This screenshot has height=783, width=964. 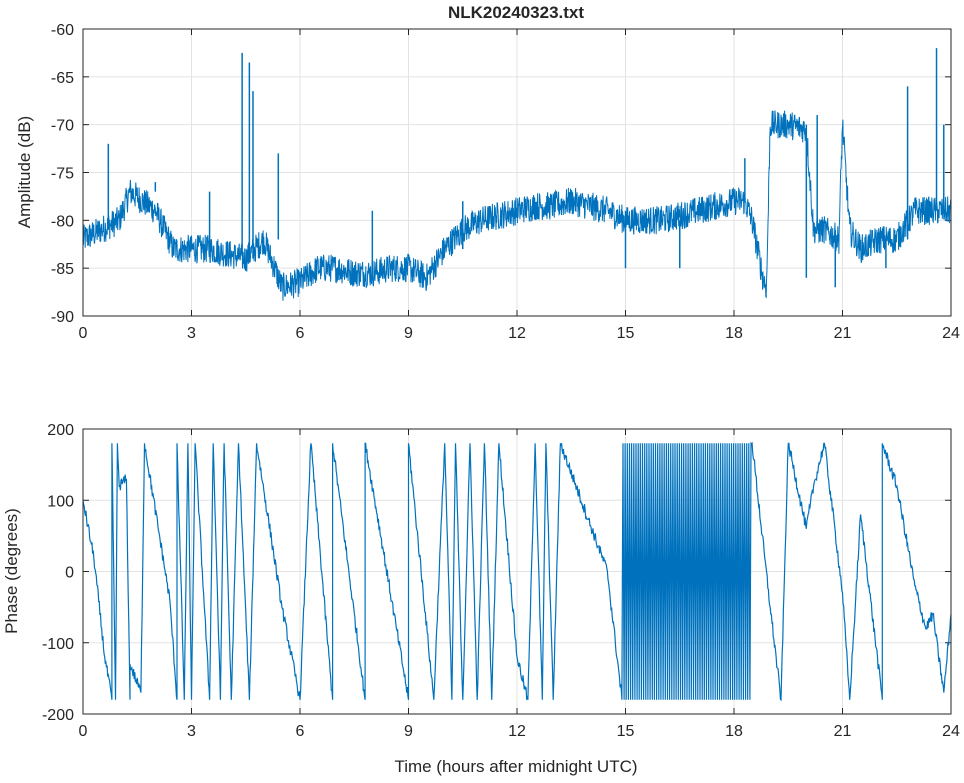 I want to click on phase-y-label: Phase (degrees), so click(x=11, y=571).